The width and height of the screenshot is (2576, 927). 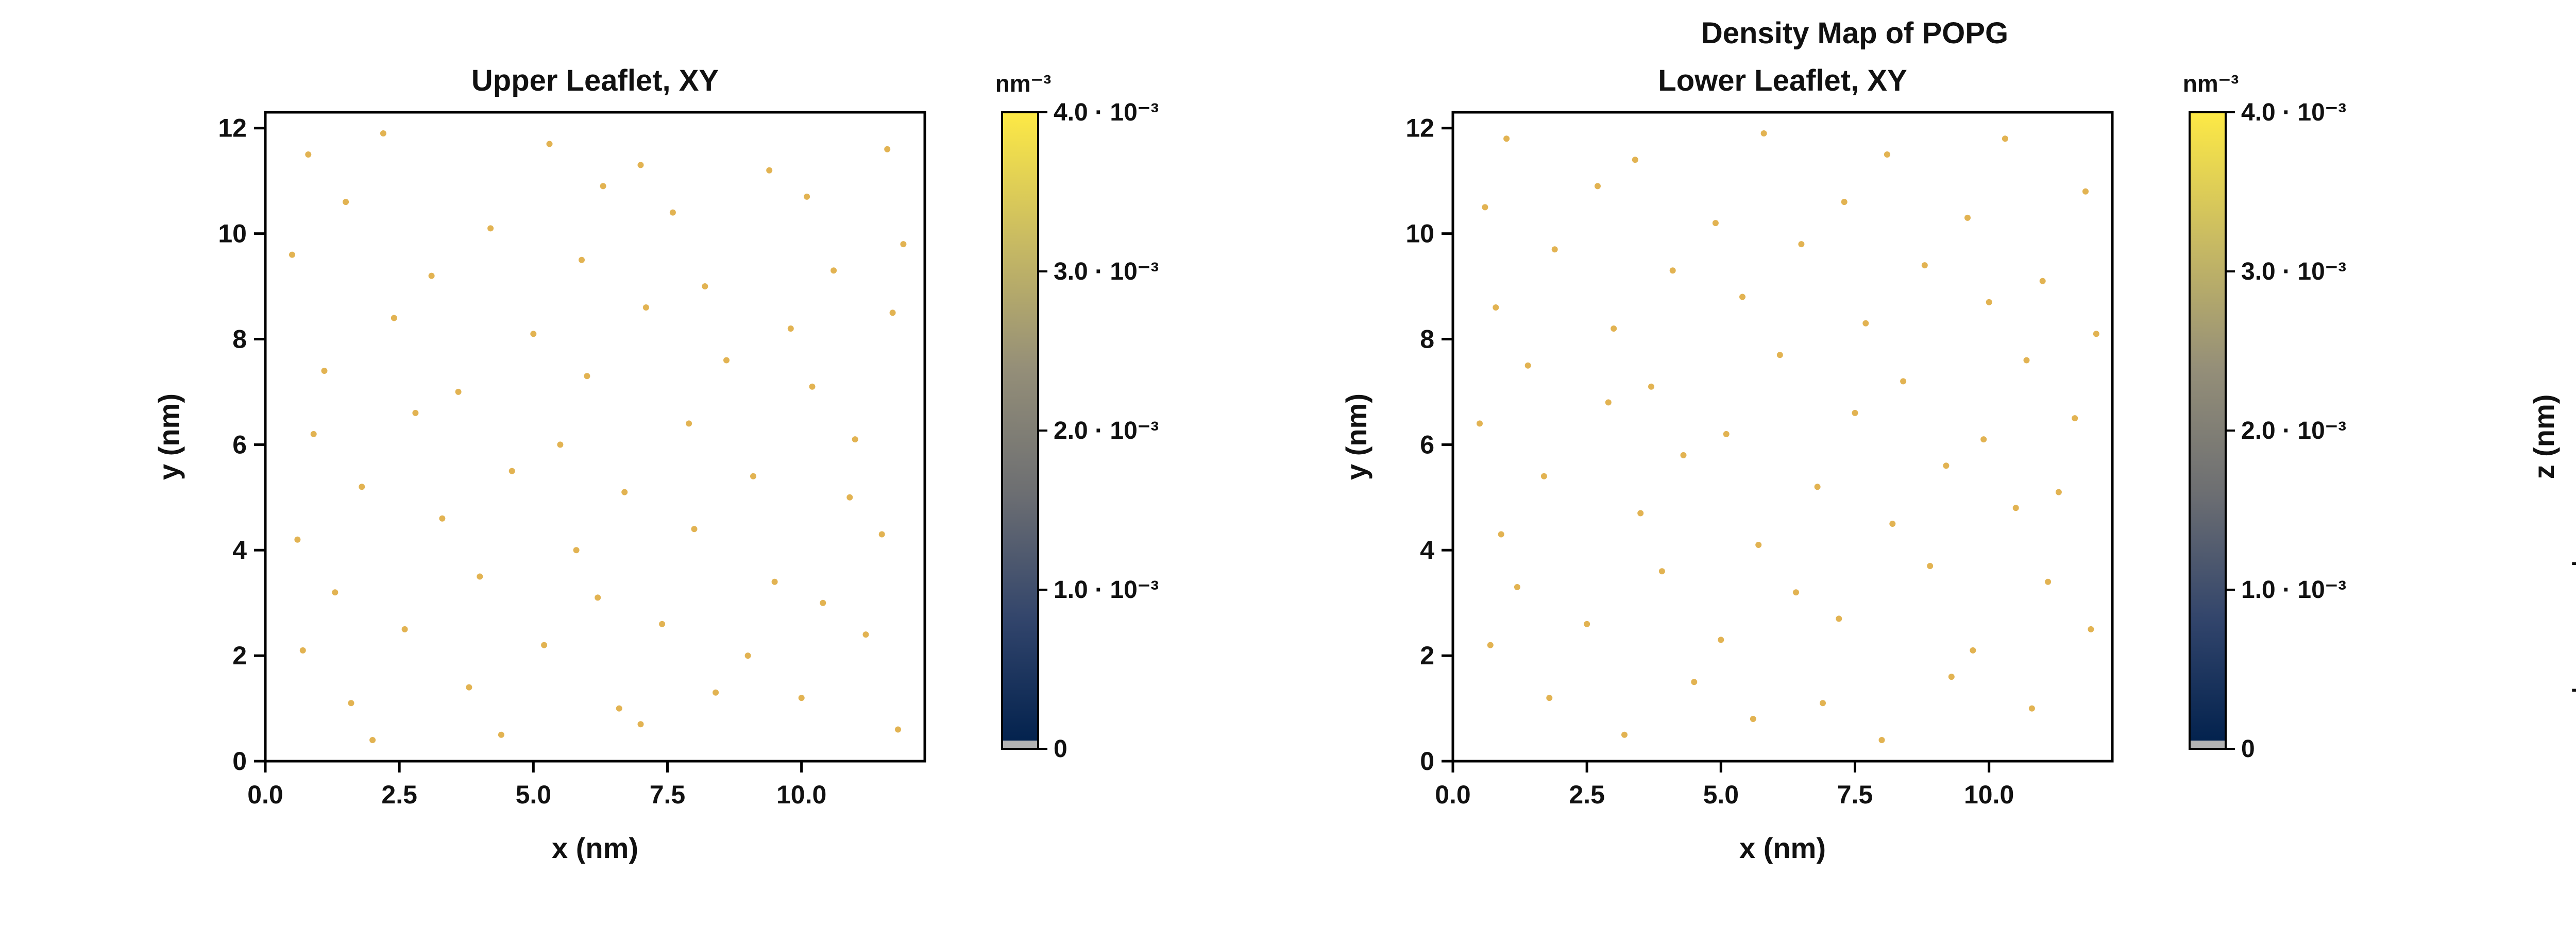 I want to click on figure-suptitle: Density Map of POPG, so click(x=1855, y=33).